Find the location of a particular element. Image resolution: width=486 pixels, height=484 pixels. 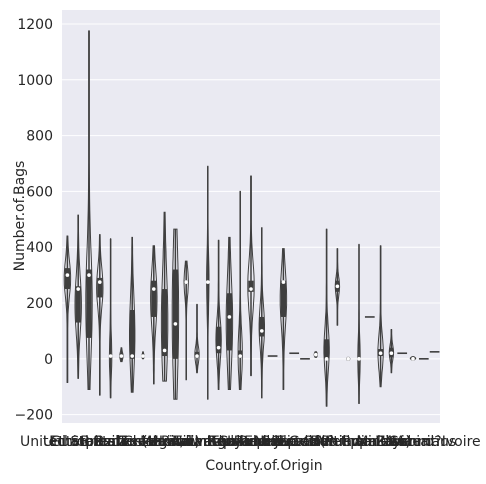

x-tick-label: Honduras is located at coordinates (186, 442).